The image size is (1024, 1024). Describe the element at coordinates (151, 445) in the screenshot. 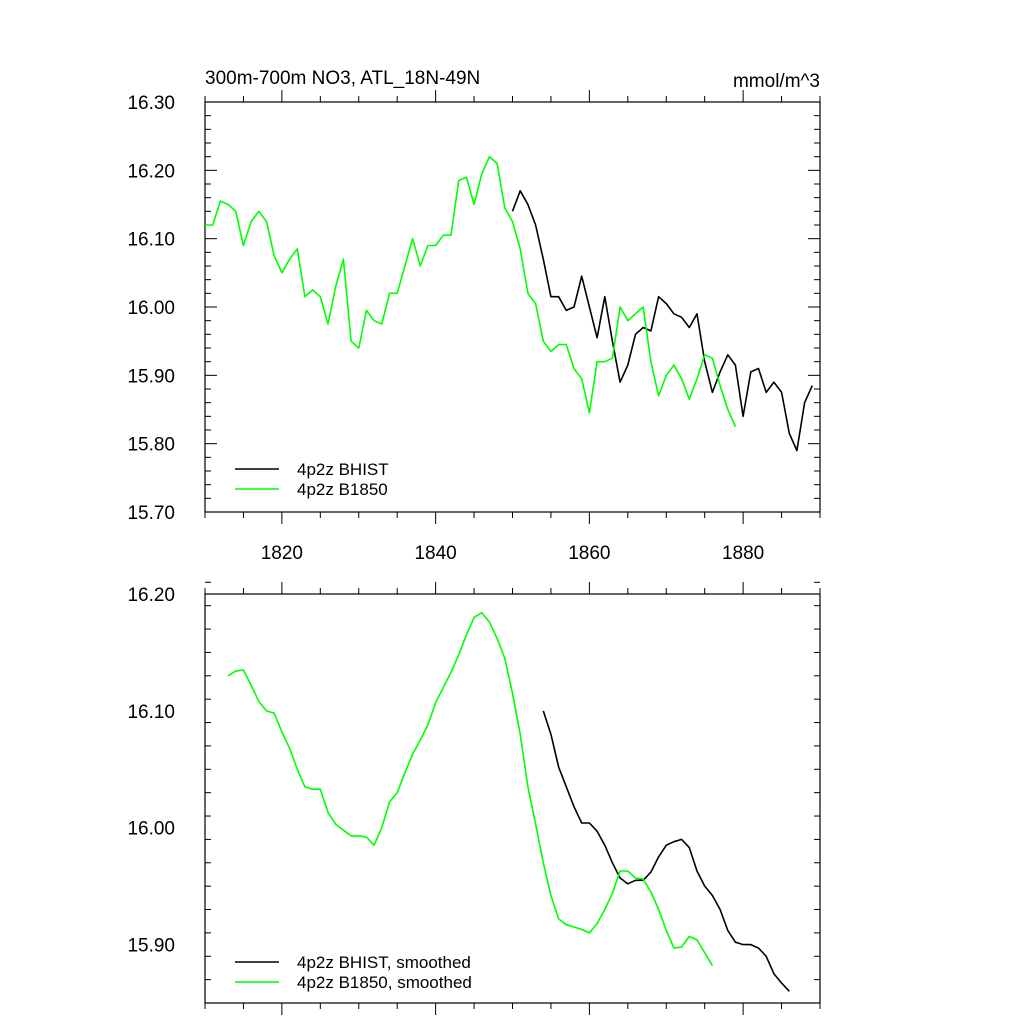

I see `y-tick-label: 15.80` at that location.